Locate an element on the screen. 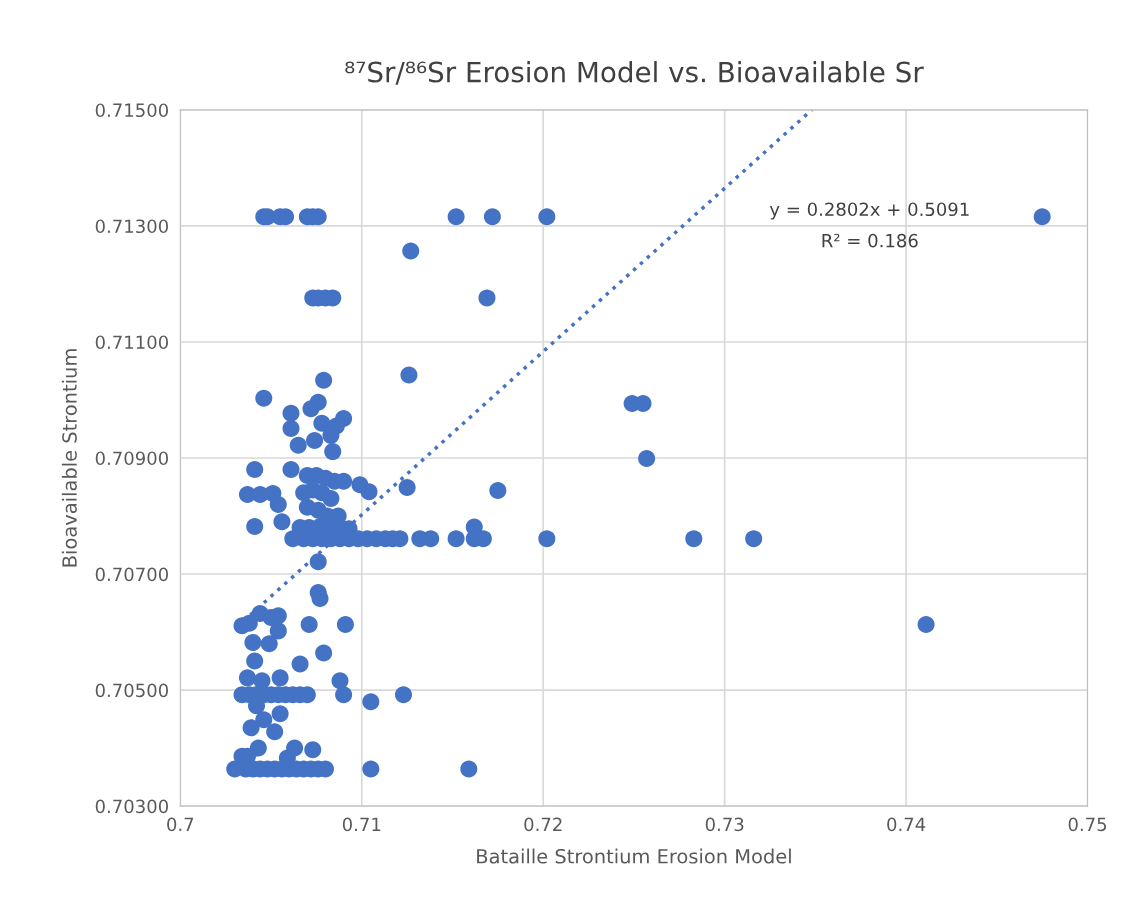  x-tick-label: 0.7 is located at coordinates (180, 824).